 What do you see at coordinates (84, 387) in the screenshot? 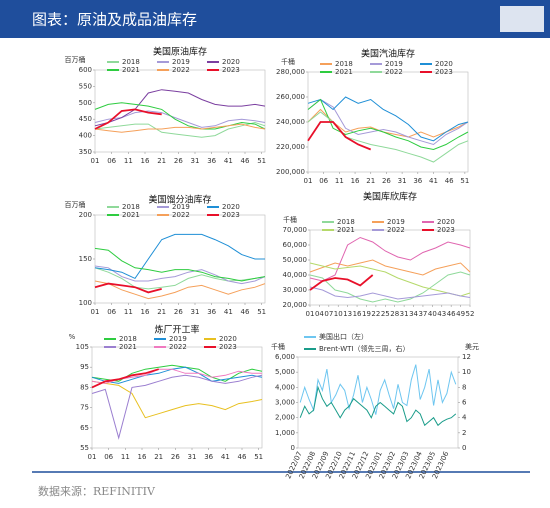
I see `y-tick-label: 85` at bounding box center [84, 387].